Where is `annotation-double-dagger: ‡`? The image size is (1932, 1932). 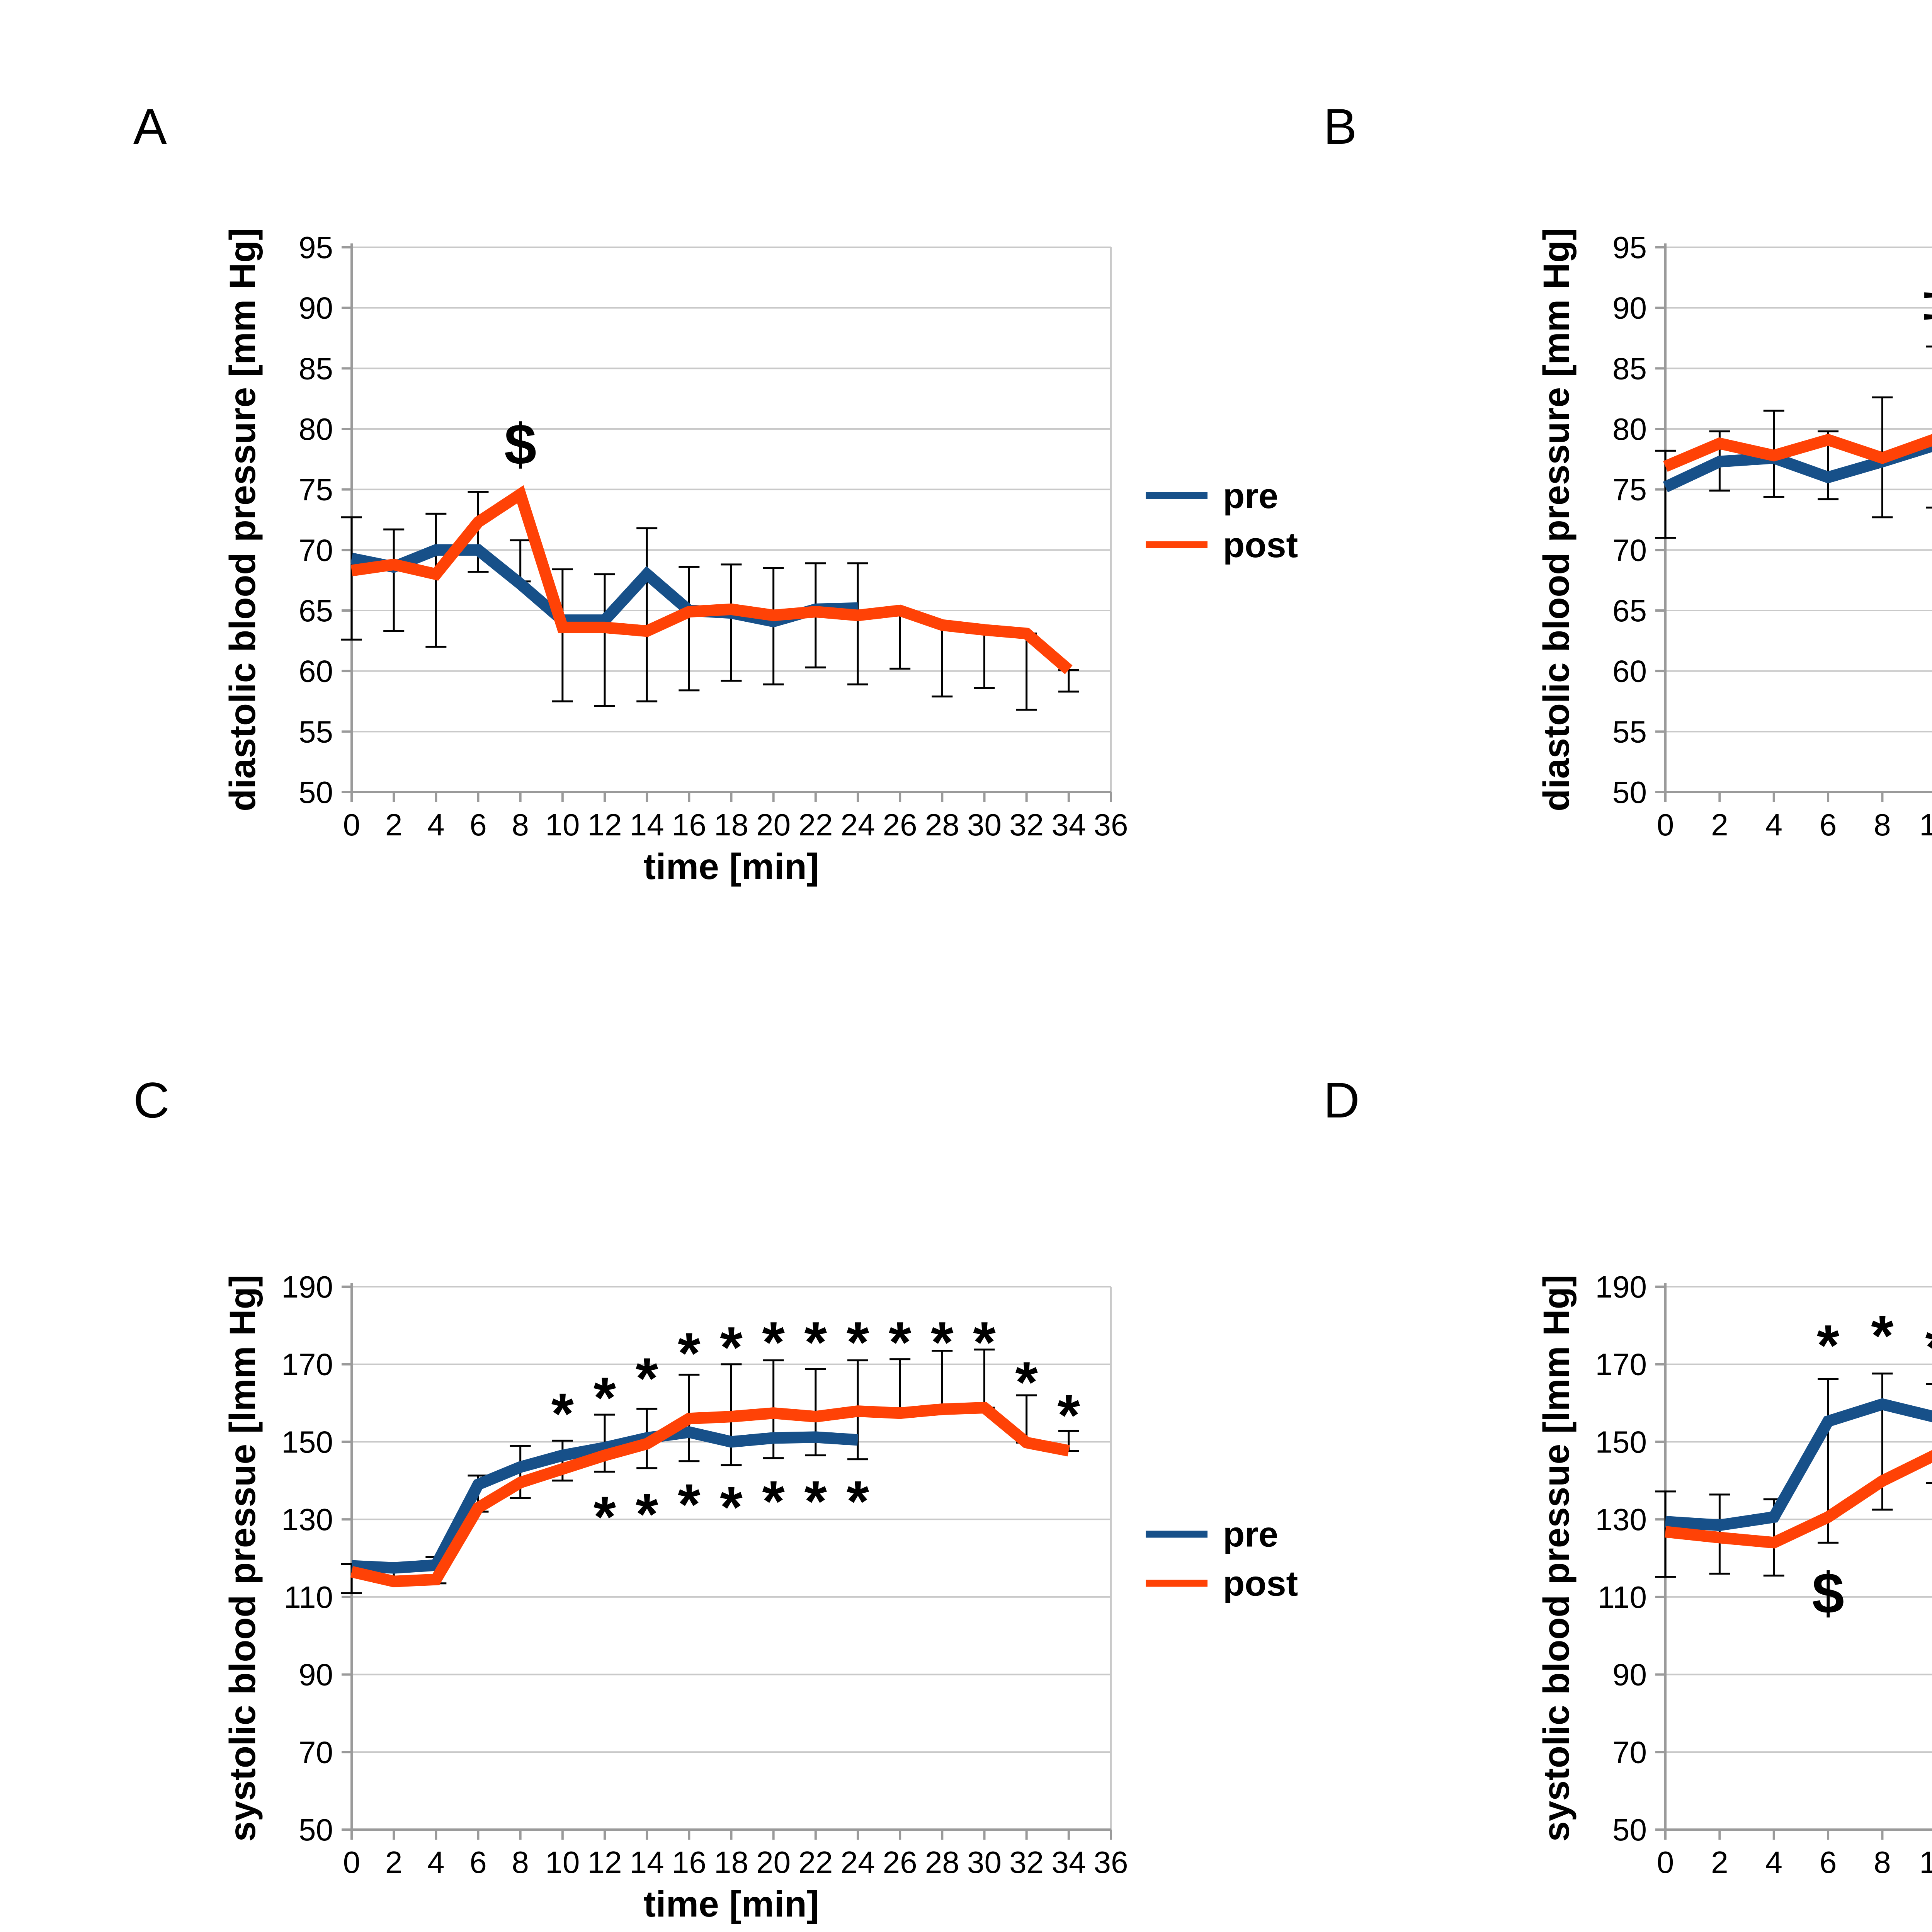
annotation-double-dagger: ‡ is located at coordinates (1926, 305).